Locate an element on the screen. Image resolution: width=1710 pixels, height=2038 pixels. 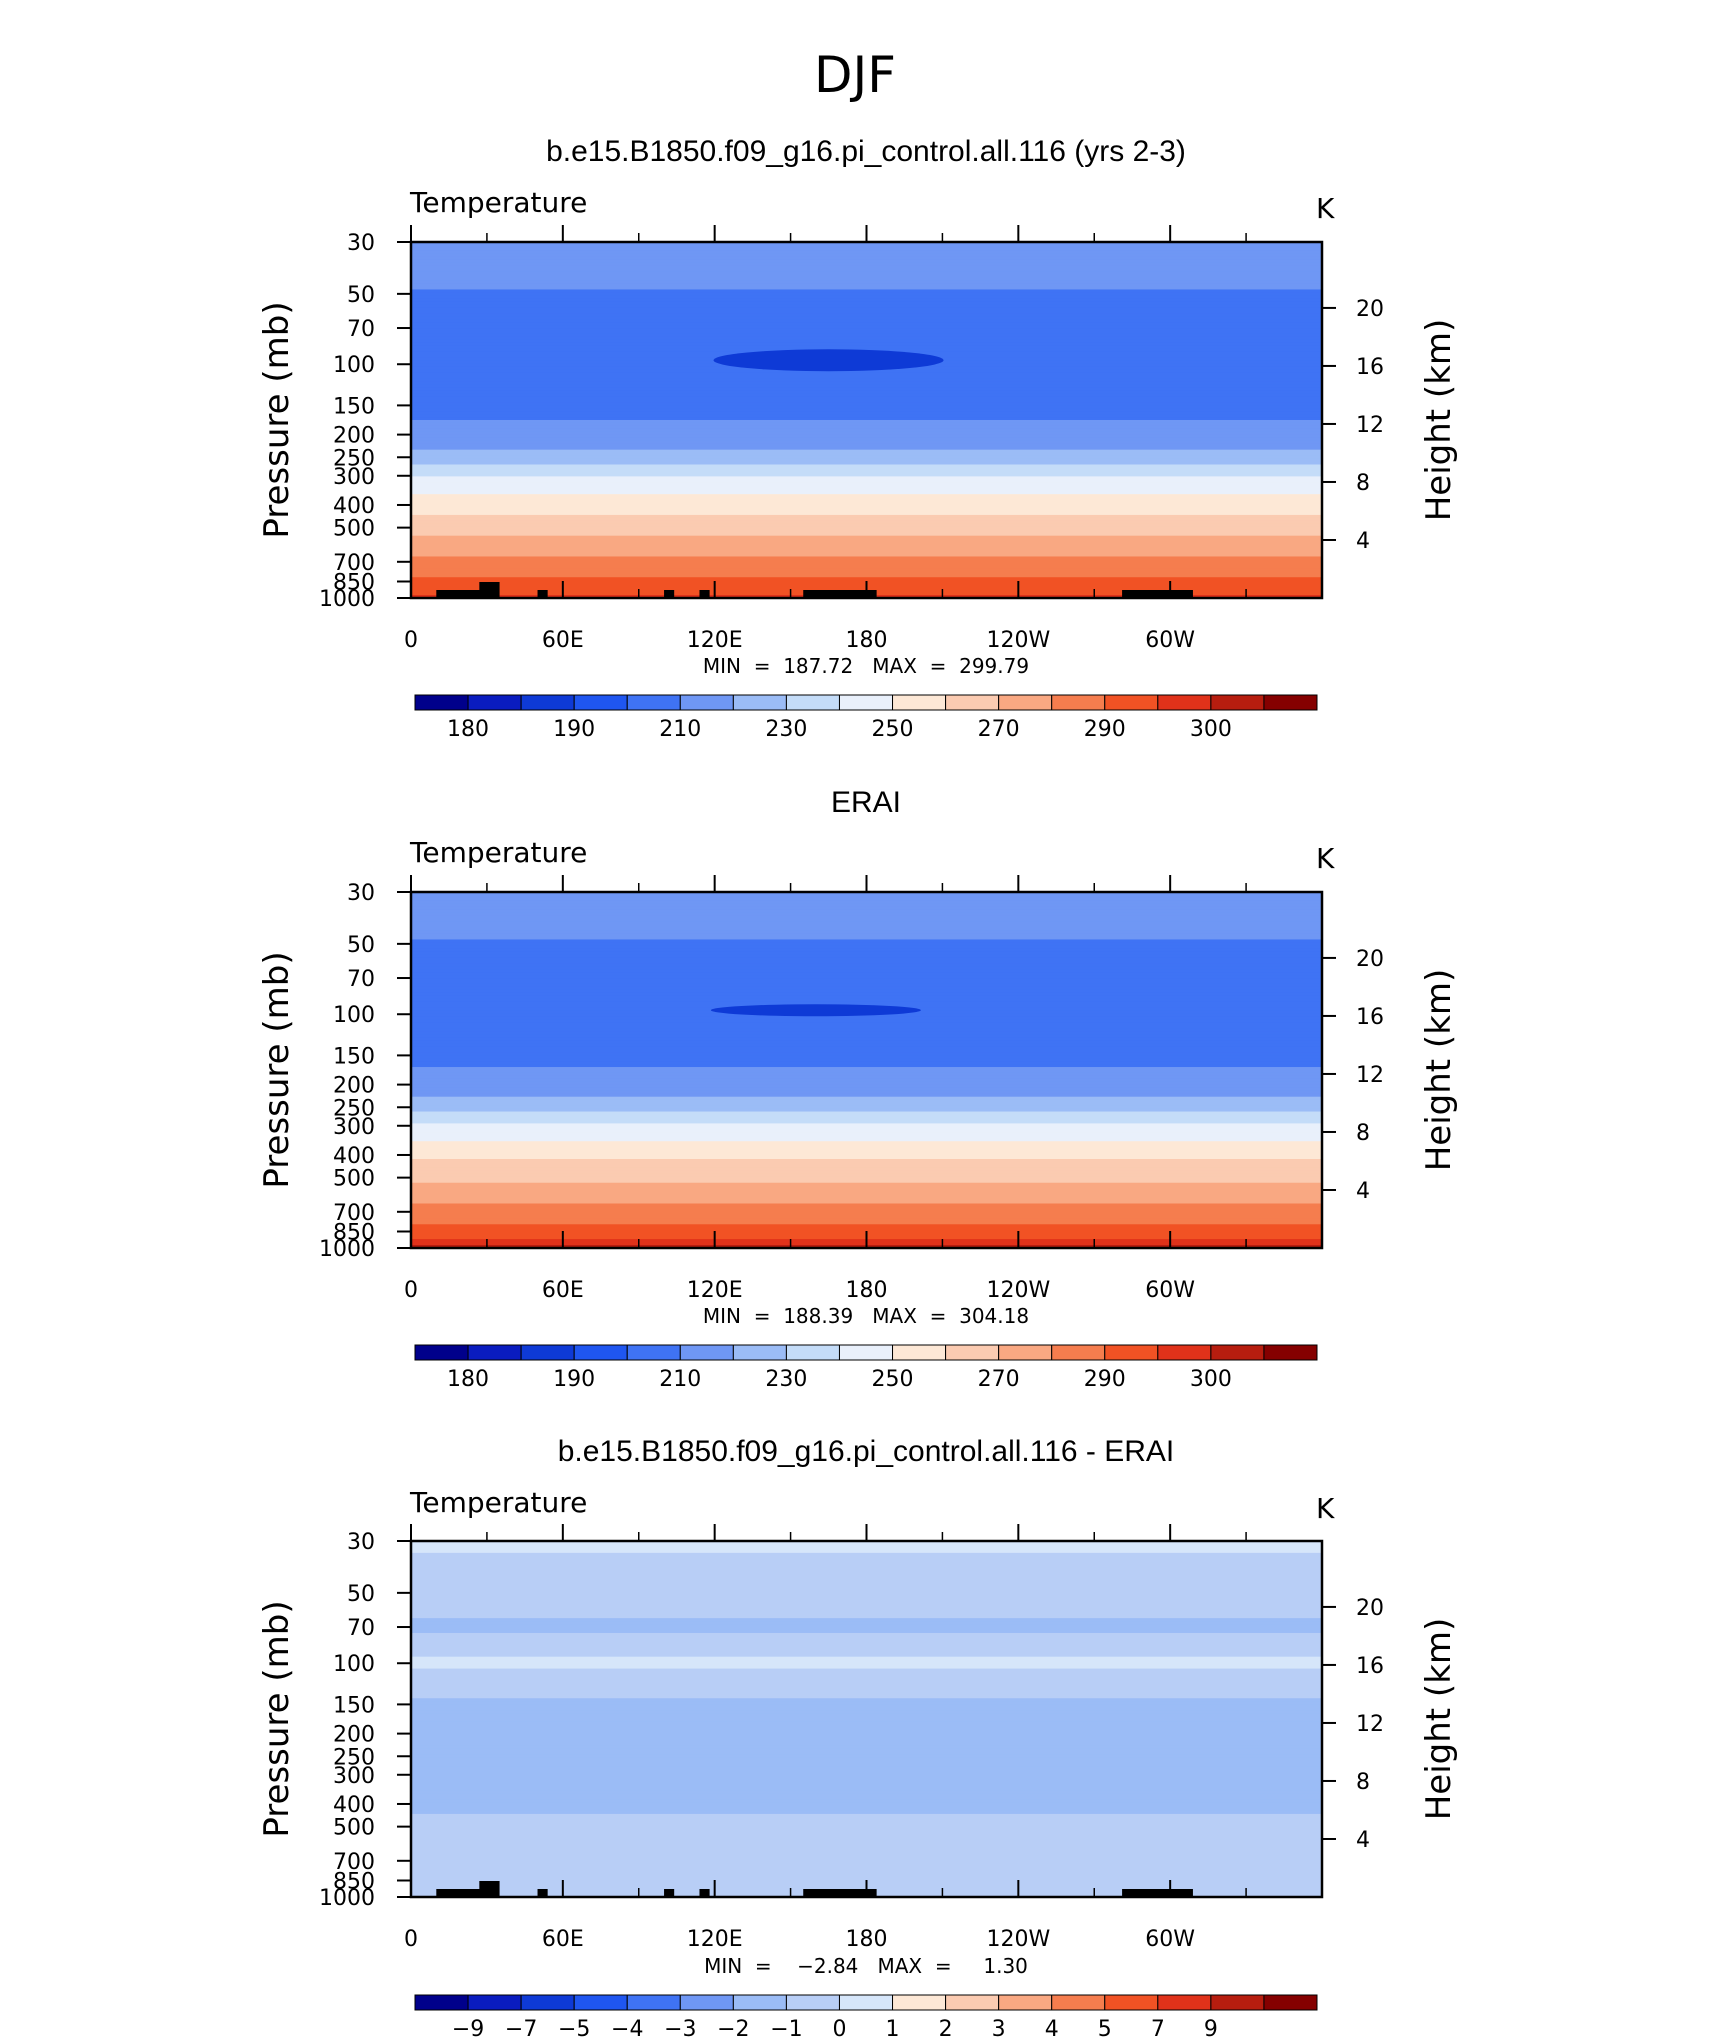
x-tick-label: 60E is located at coordinates (563, 1939).